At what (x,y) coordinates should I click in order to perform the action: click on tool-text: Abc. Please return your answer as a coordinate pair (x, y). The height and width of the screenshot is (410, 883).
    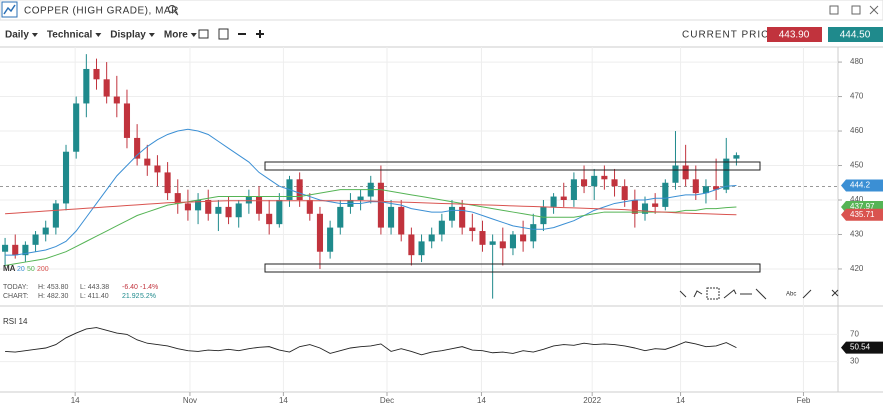
    Looking at the image, I should click on (791, 295).